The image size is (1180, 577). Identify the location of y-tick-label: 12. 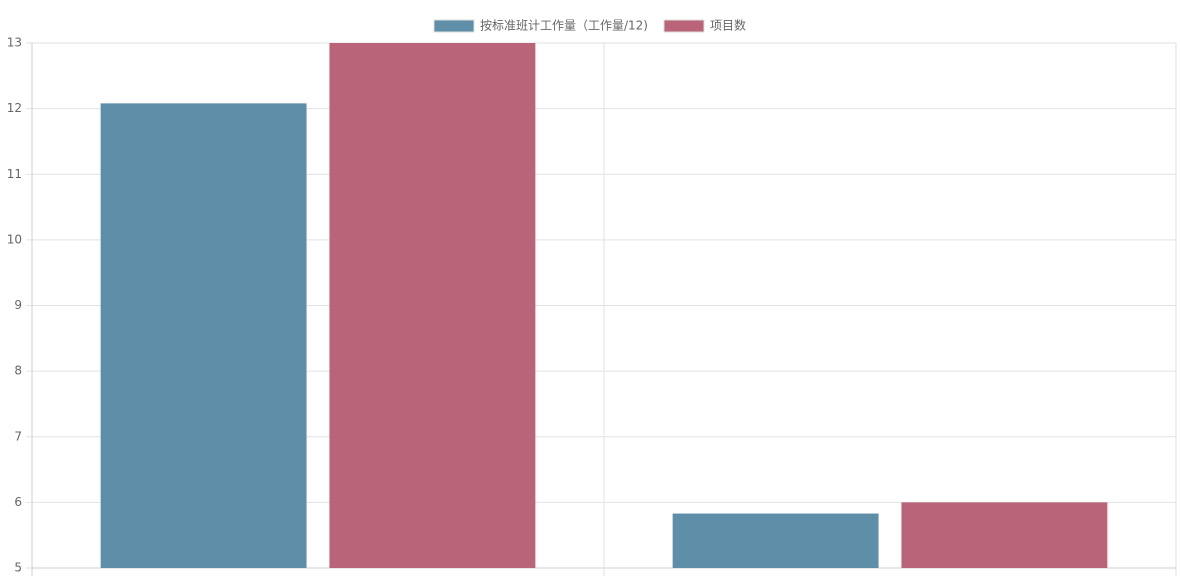
(14, 108).